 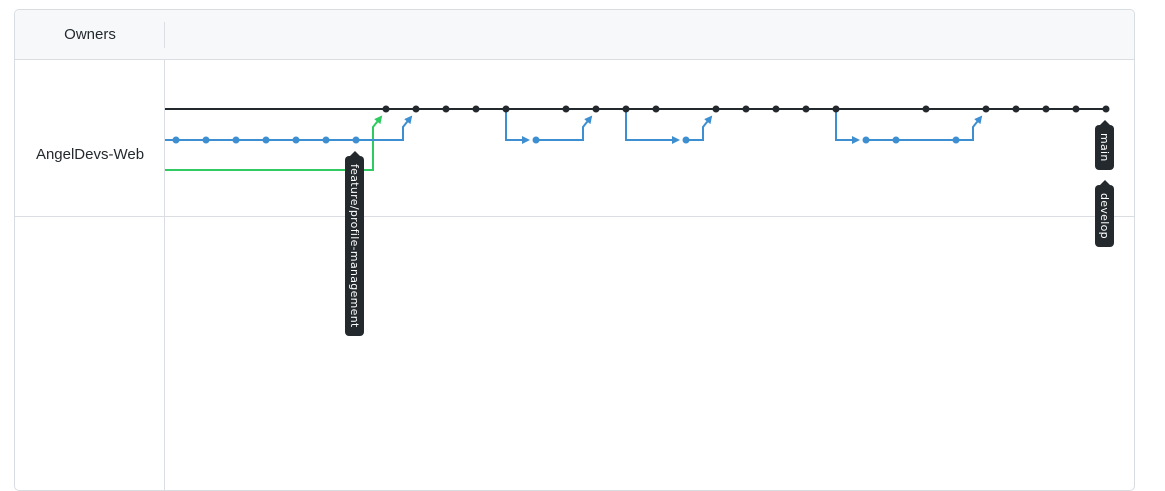 What do you see at coordinates (574, 216) in the screenshot?
I see `row-divider` at bounding box center [574, 216].